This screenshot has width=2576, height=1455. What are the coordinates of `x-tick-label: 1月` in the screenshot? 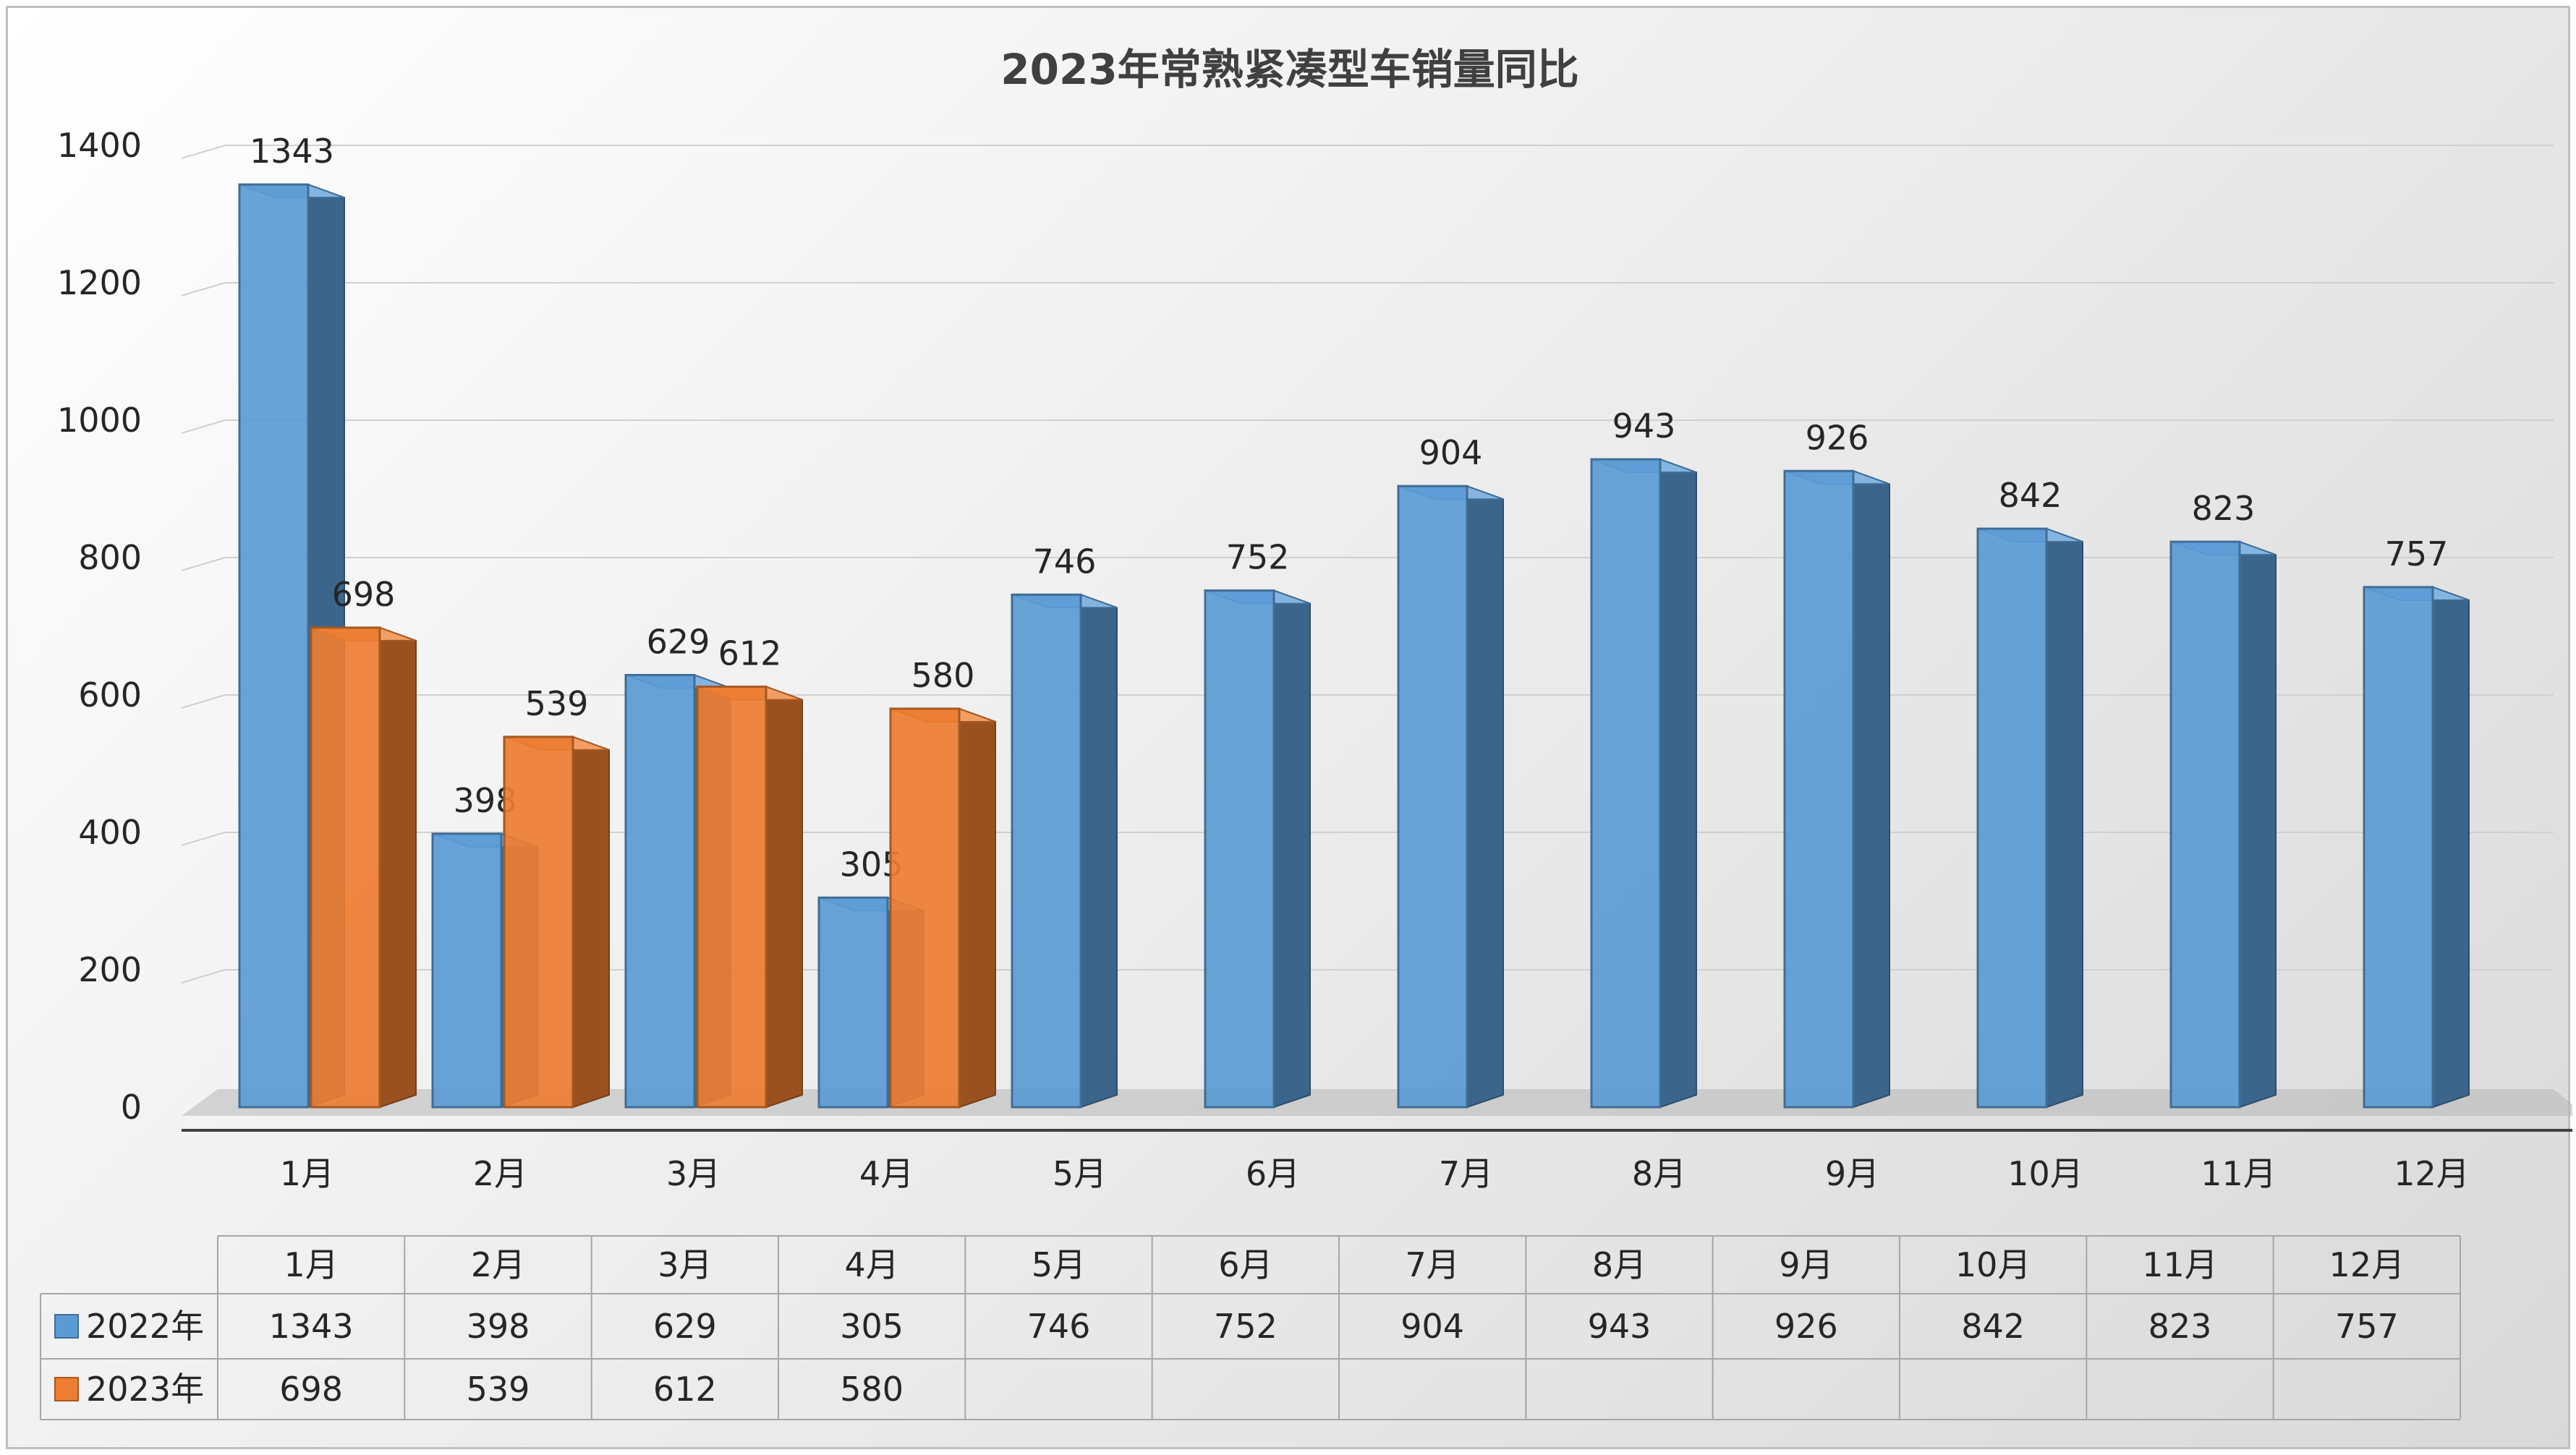 It's located at (307, 1174).